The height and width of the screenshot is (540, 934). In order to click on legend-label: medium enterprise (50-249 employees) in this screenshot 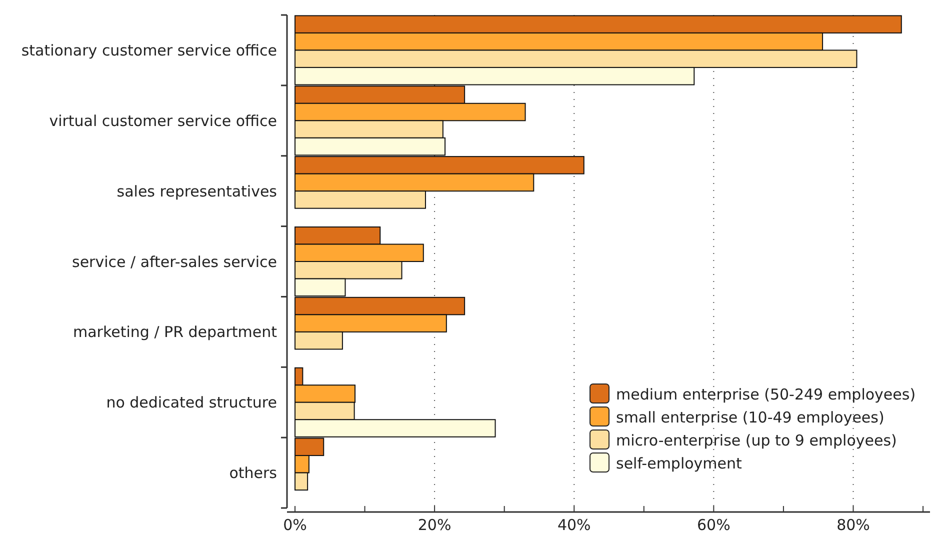, I will do `click(766, 394)`.